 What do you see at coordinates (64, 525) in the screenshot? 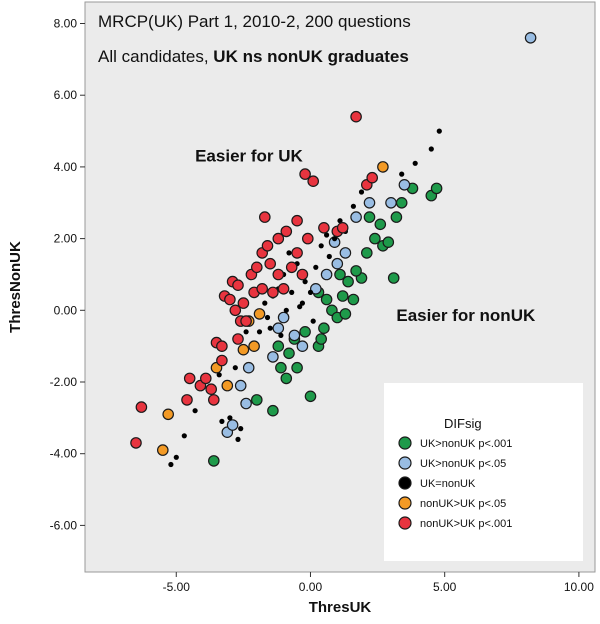
I see `y-tick-label: -6.00` at bounding box center [64, 525].